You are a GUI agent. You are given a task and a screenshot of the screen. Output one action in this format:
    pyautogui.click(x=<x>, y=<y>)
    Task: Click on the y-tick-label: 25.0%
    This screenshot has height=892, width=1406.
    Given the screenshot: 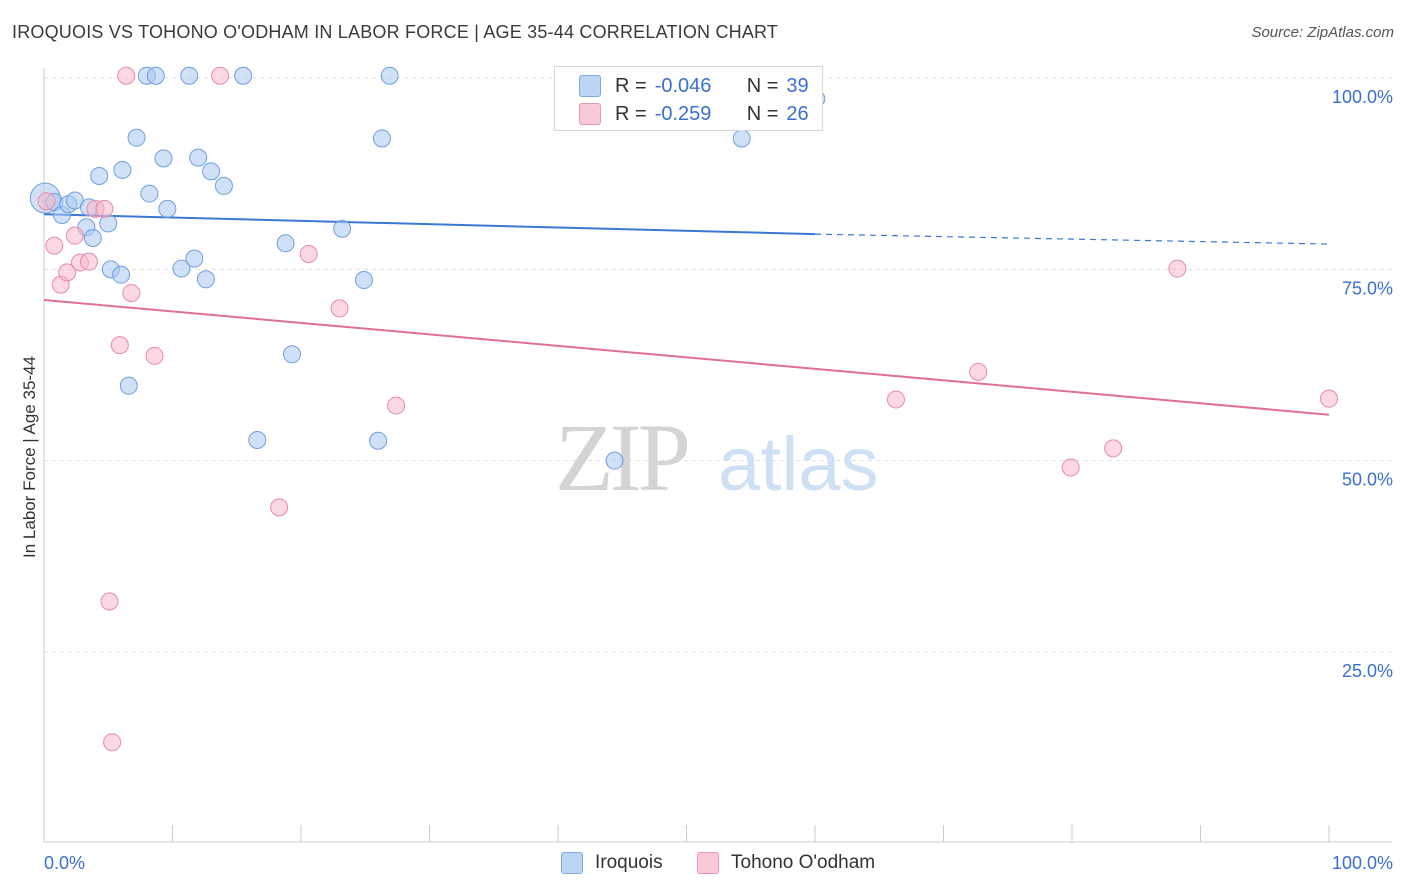 What is the action you would take?
    pyautogui.click(x=1367, y=671)
    